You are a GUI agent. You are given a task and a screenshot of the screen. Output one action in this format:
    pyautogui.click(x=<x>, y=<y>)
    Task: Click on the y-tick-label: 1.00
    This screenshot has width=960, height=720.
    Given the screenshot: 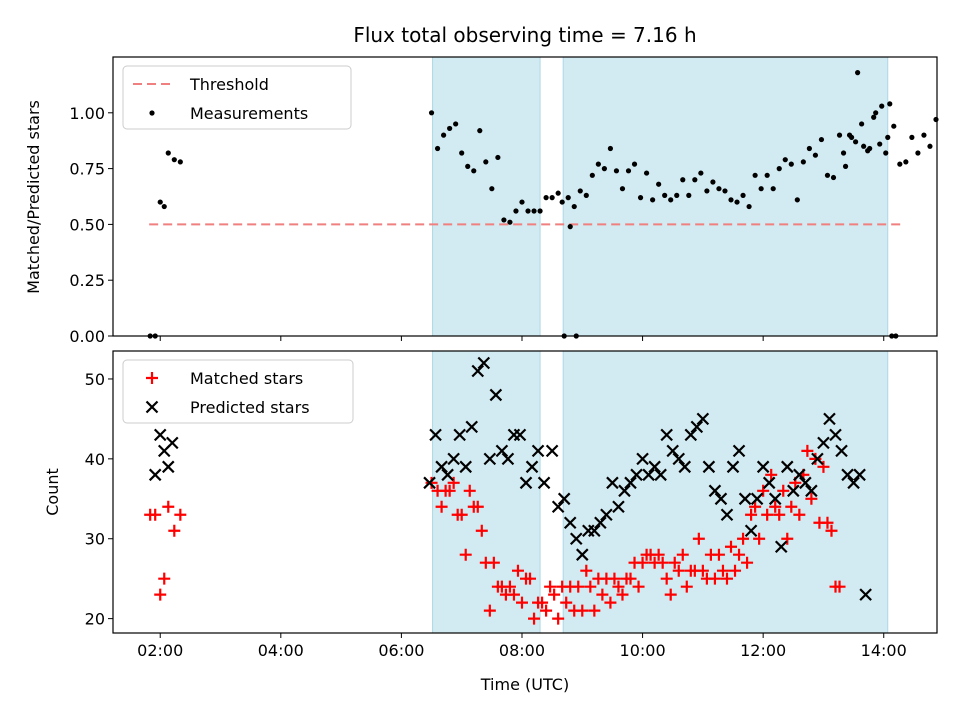 What is the action you would take?
    pyautogui.click(x=87, y=113)
    